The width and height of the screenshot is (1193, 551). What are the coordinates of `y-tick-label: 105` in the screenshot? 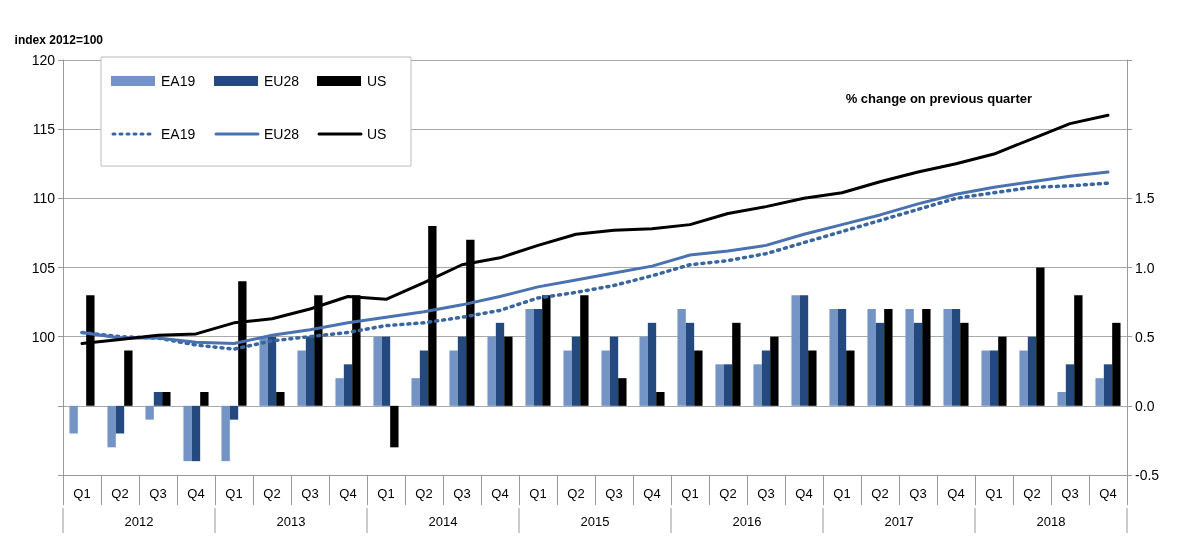 It's located at (43, 267).